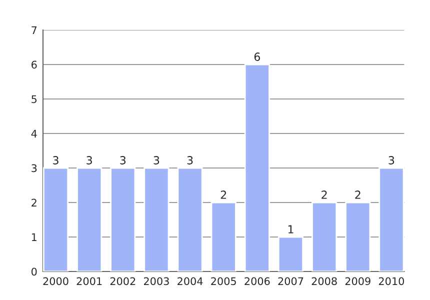 The image size is (430, 300). I want to click on x-tick-label: 2001, so click(89, 281).